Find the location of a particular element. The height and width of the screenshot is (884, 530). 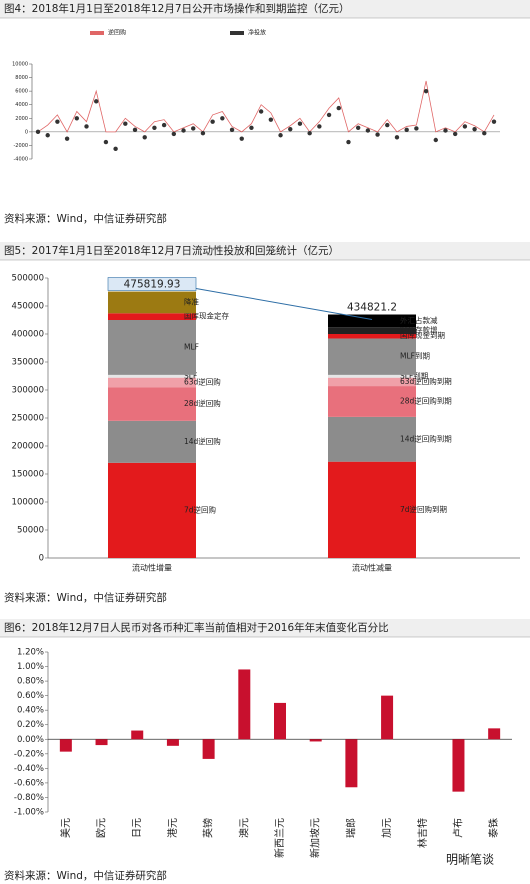

source-note: 资料来源：Wind，中信证券研究部 is located at coordinates (85, 597).